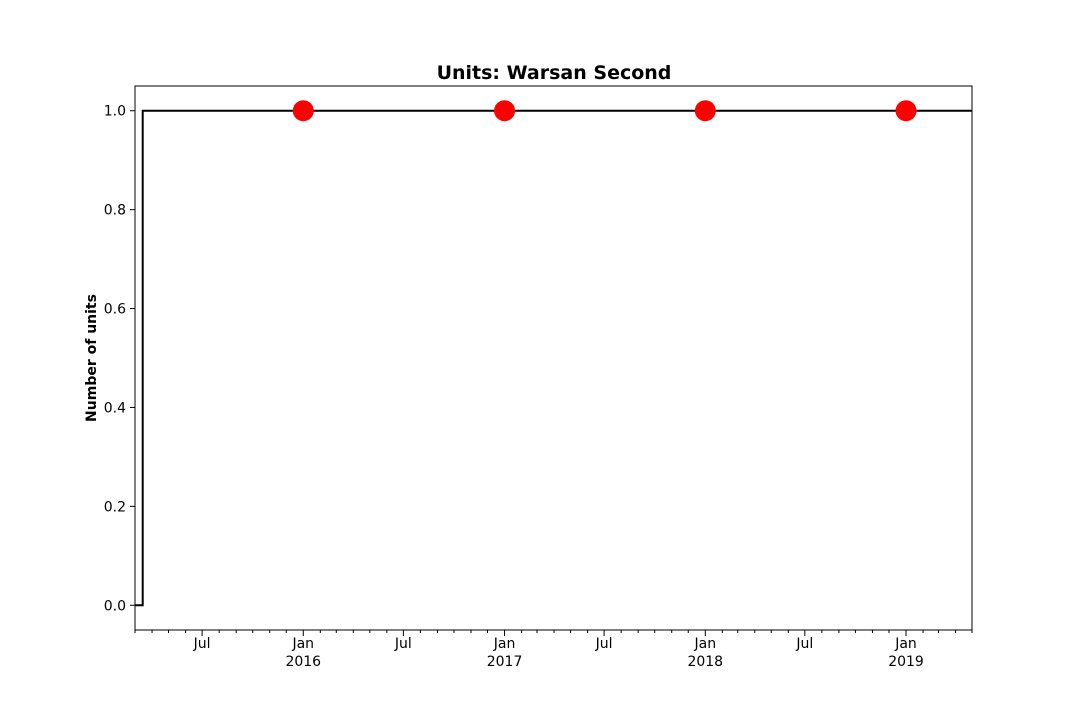 This screenshot has width=1080, height=720. I want to click on x-tick-year-label: 2018, so click(705, 662).